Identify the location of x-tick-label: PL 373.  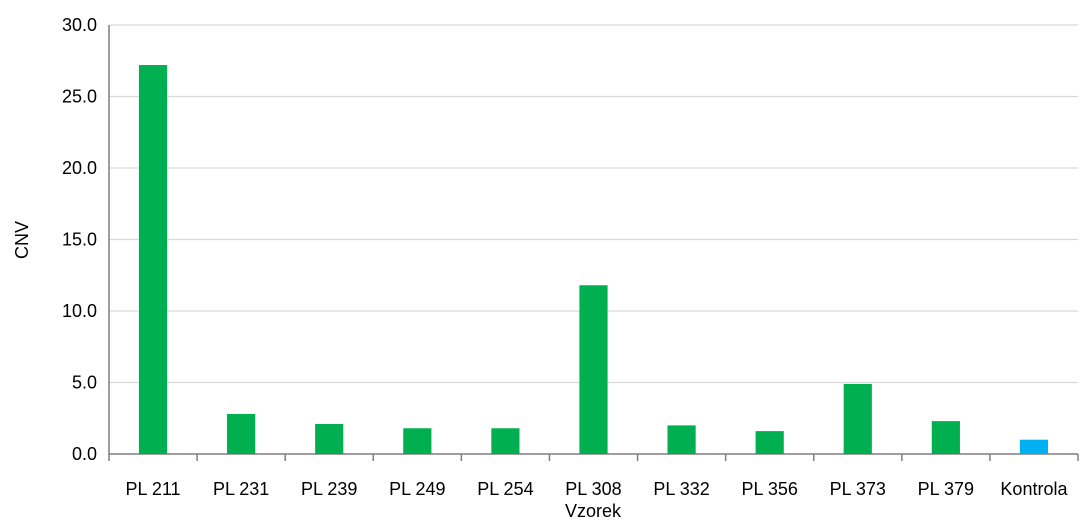
(858, 489).